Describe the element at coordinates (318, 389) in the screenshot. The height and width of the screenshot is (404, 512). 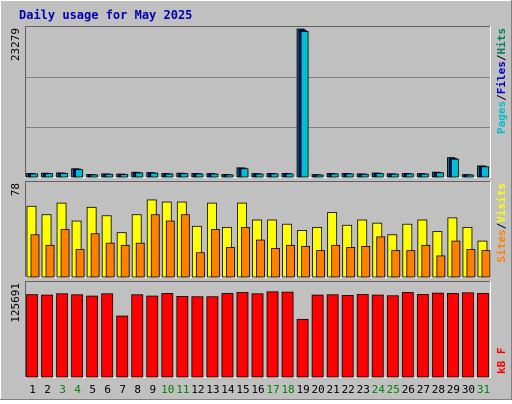
I see `x-tick-label-day: 20` at that location.